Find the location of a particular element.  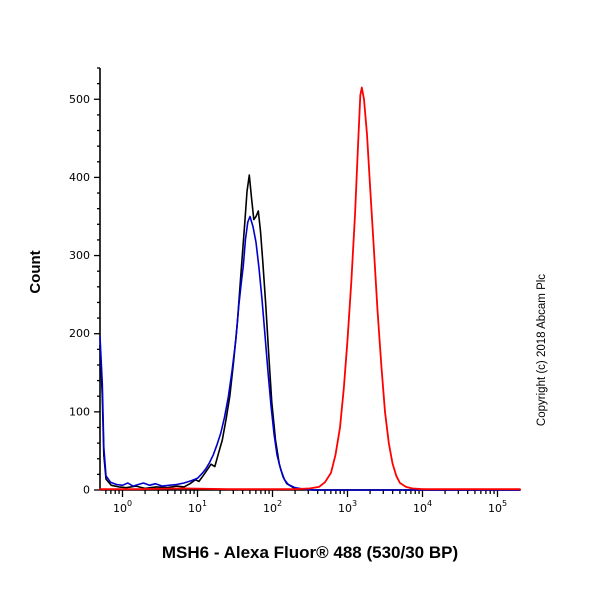

x-tick-label: 10⁴ is located at coordinates (422, 507).